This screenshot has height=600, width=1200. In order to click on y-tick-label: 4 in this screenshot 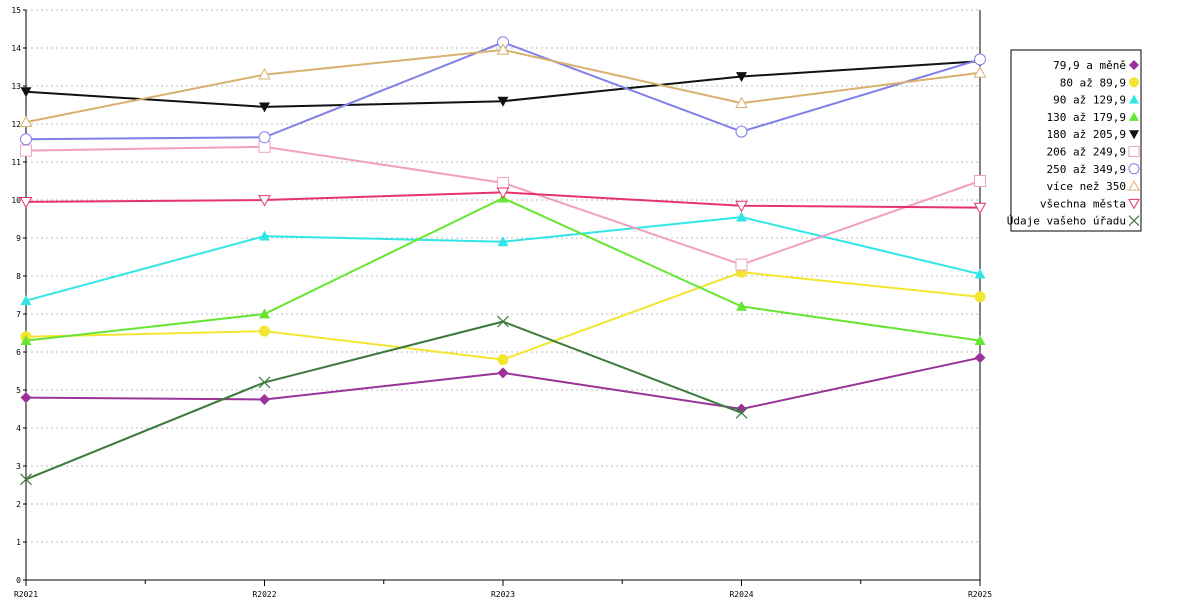, I will do `click(18, 428)`.